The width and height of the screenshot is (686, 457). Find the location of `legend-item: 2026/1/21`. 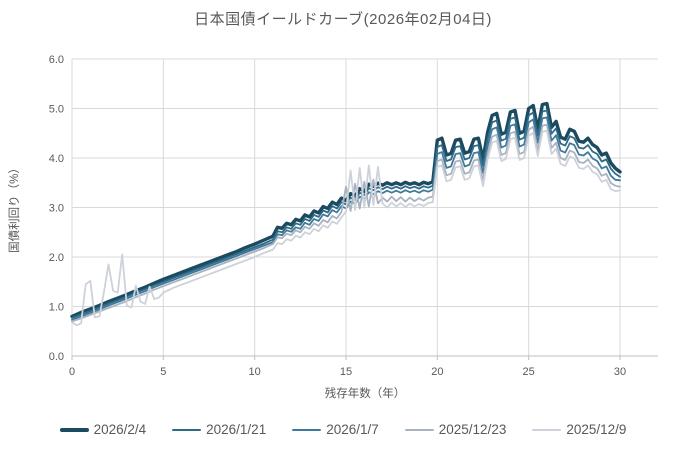

legend-item: 2026/1/21 is located at coordinates (219, 429).